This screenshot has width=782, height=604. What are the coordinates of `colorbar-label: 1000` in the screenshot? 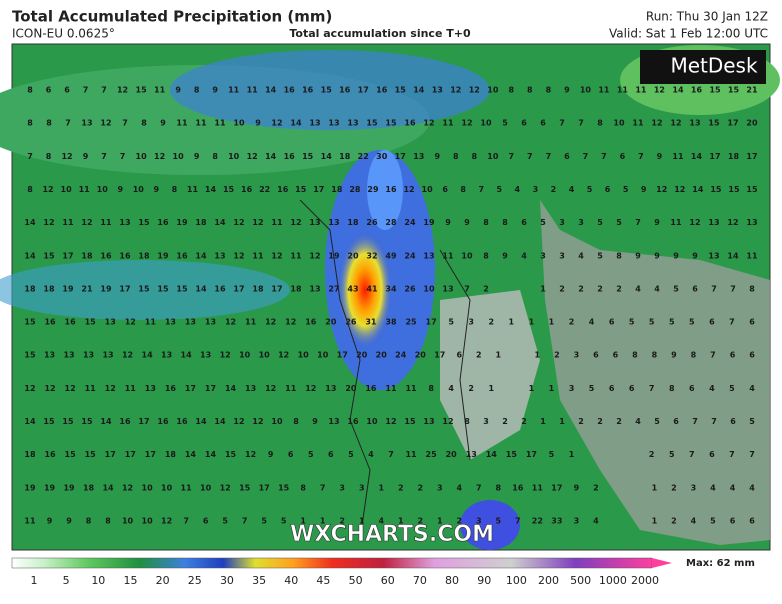 It's located at (613, 580).